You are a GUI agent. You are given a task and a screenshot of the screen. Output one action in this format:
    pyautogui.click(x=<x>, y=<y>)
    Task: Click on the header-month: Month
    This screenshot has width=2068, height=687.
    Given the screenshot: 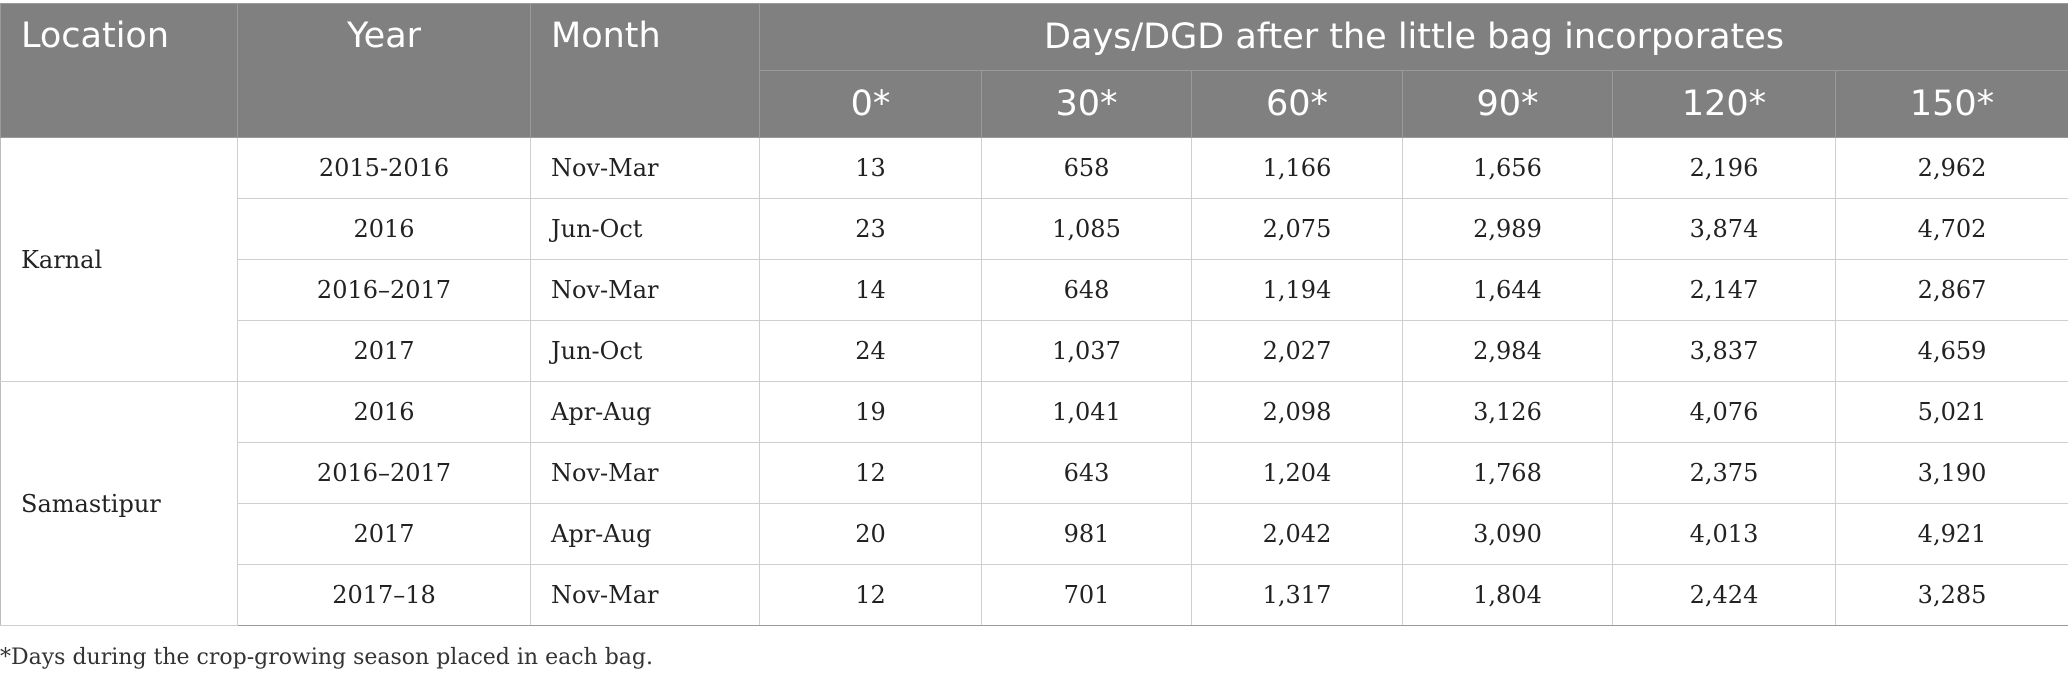 What is the action you would take?
    pyautogui.click(x=645, y=70)
    